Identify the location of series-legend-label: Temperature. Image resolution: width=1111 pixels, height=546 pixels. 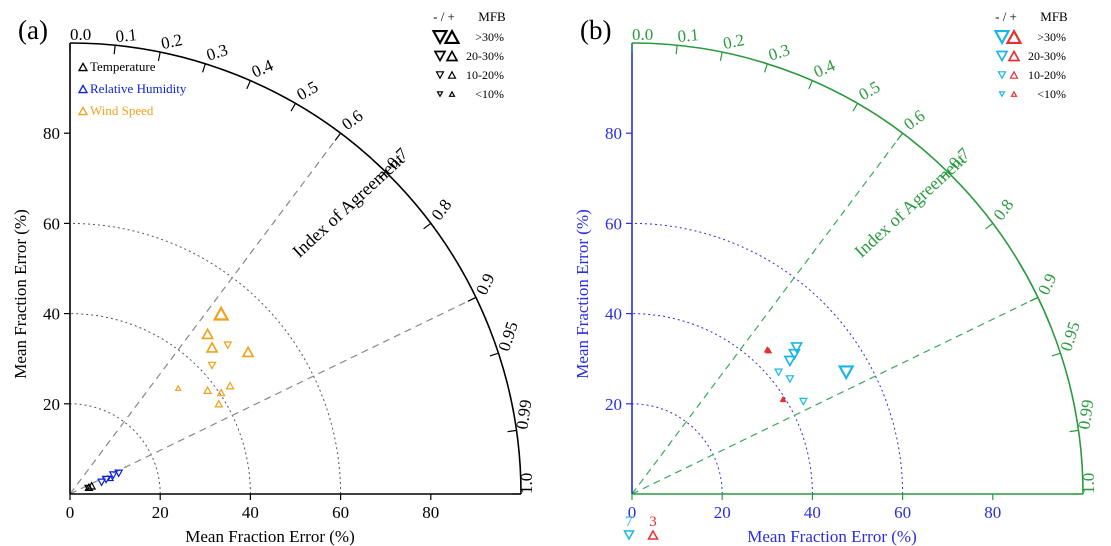
(123, 66).